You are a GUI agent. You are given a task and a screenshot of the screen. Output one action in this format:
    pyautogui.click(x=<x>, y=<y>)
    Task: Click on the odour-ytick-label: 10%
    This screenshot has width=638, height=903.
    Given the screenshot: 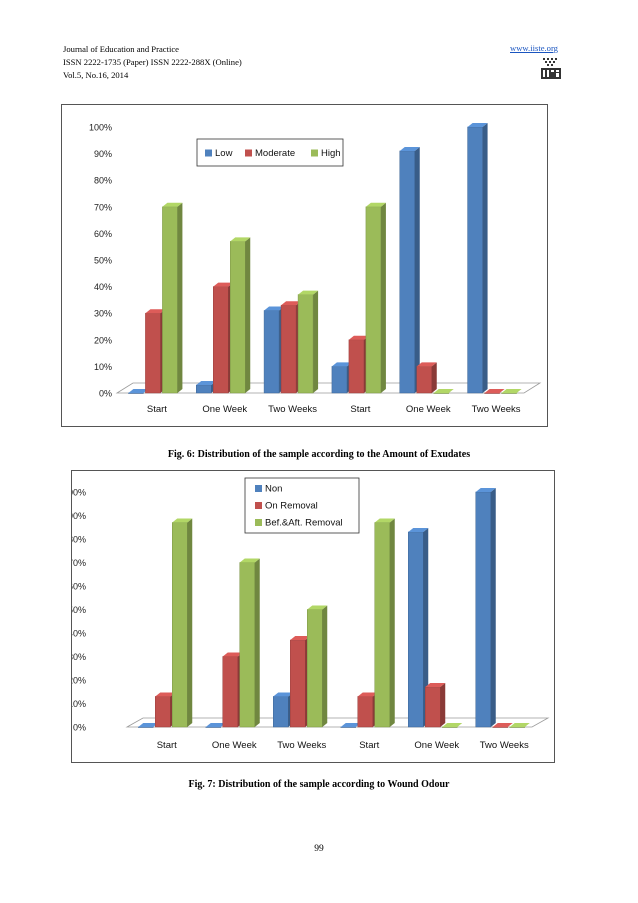 What is the action you would take?
    pyautogui.click(x=79, y=704)
    